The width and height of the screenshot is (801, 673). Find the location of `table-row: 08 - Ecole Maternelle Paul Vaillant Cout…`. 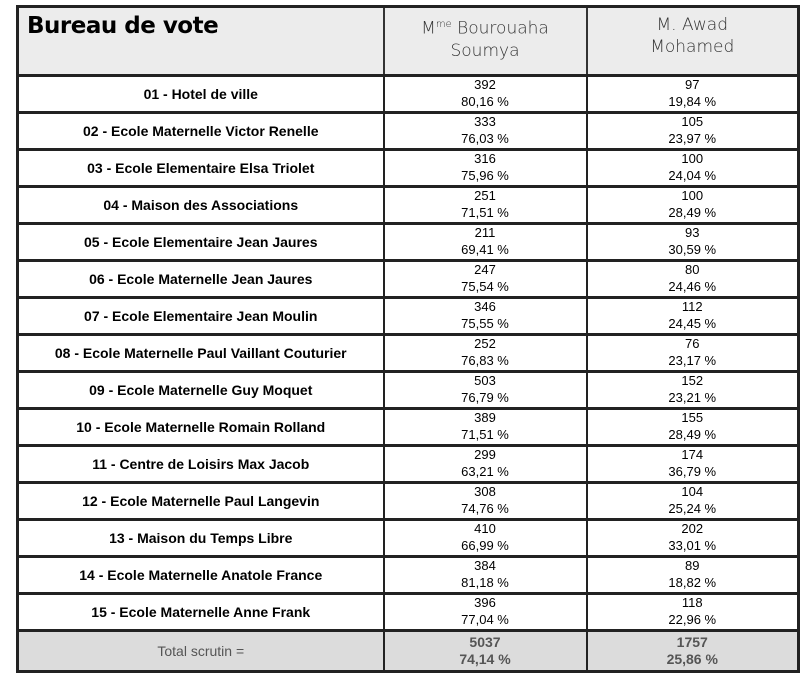

table-row: 08 - Ecole Maternelle Paul Vaillant Cout… is located at coordinates (408, 353).